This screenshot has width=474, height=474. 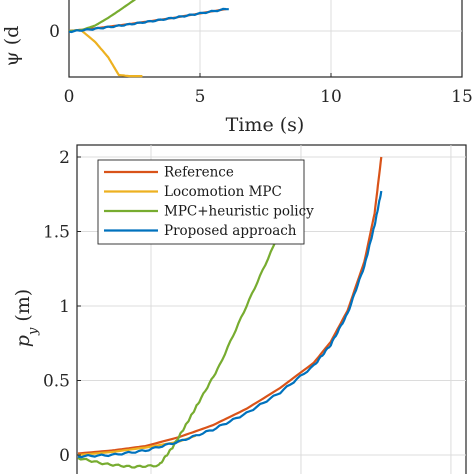 I want to click on top-x-ticks: 0 5 10 15, so click(x=268, y=90).